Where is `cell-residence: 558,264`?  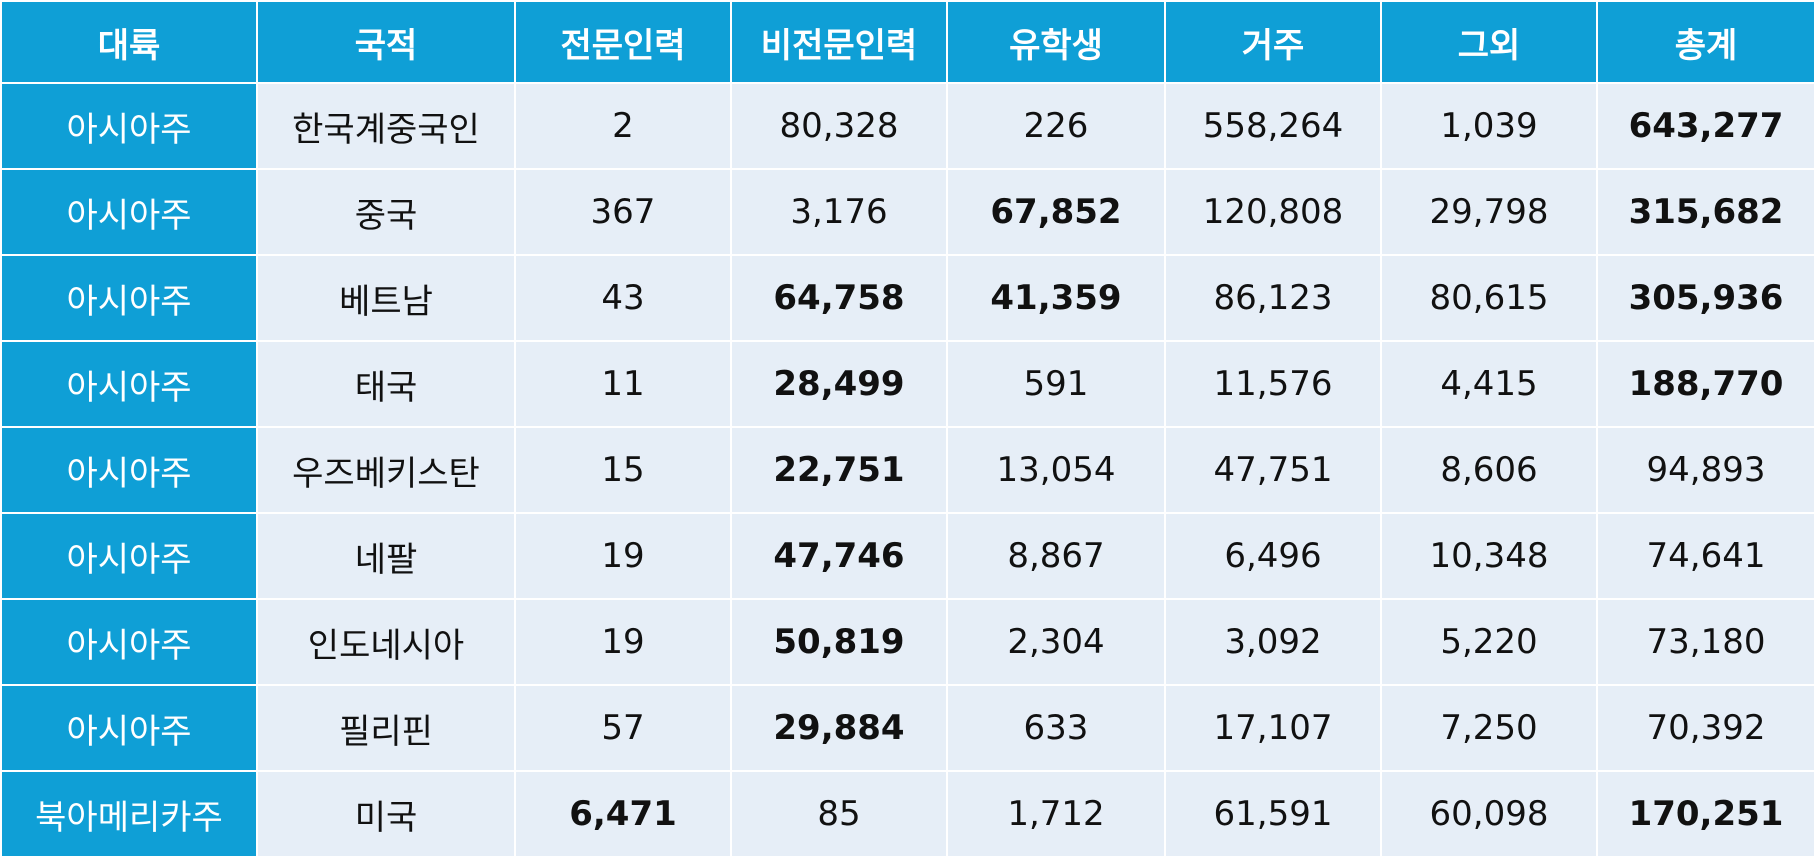
cell-residence: 558,264 is located at coordinates (1273, 126).